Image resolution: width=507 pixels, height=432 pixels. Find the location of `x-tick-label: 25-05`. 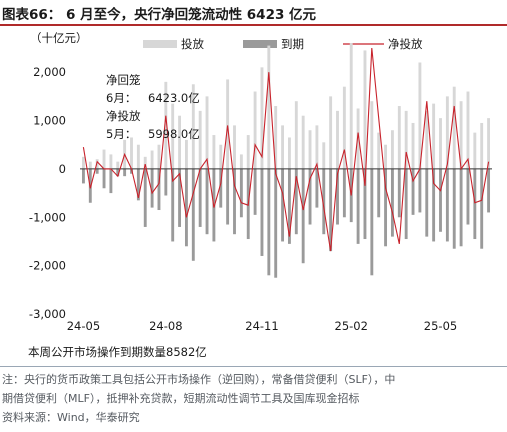

x-tick-label: 25-05 is located at coordinates (440, 326).